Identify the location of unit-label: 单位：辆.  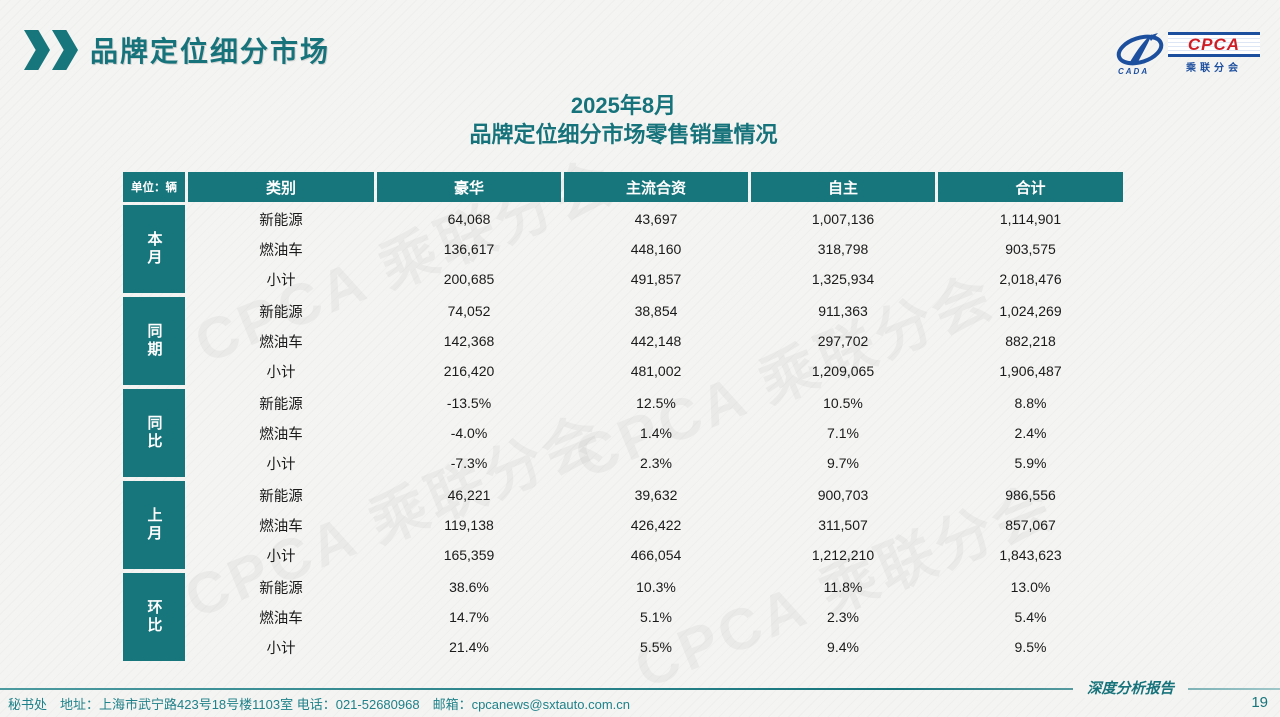
(154, 187).